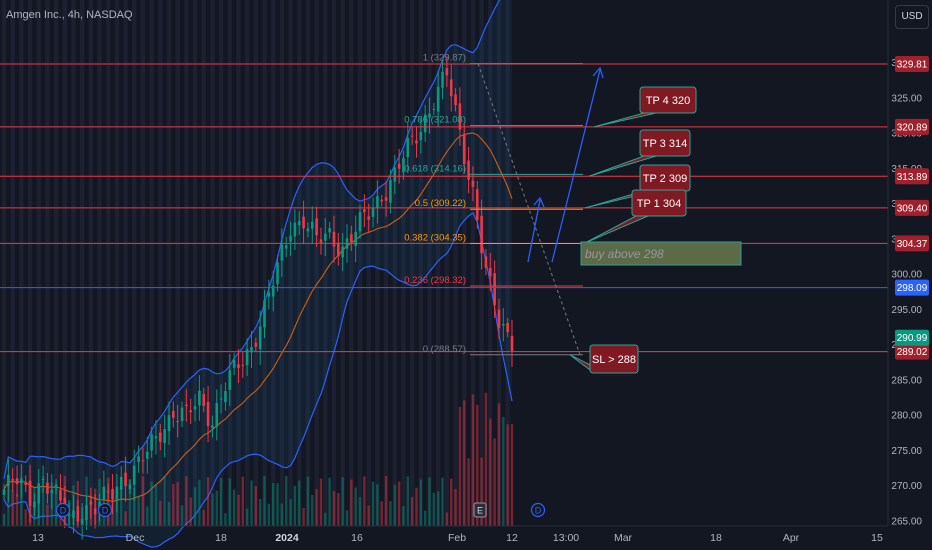  What do you see at coordinates (912, 287) in the screenshot?
I see `price-tag: 298.09` at bounding box center [912, 287].